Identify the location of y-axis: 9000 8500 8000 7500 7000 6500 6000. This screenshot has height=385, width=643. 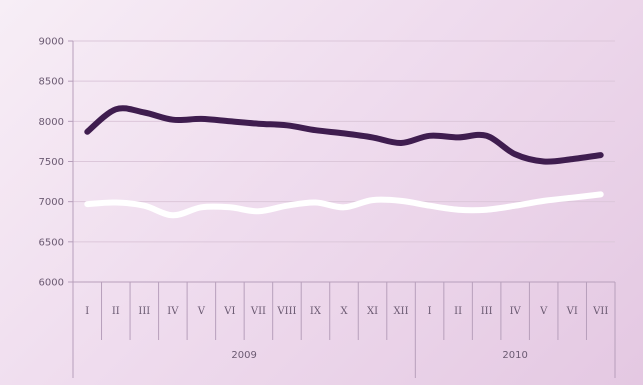
(56, 163).